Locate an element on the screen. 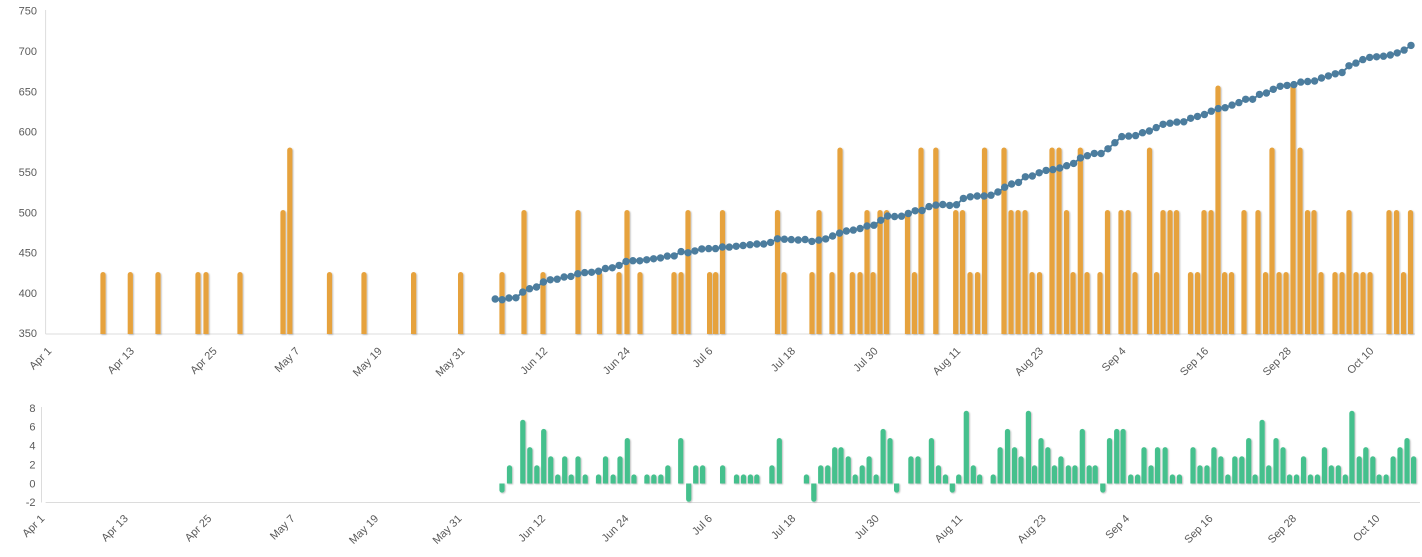 The image size is (1422, 557). svg-text: 6 is located at coordinates (32, 428).